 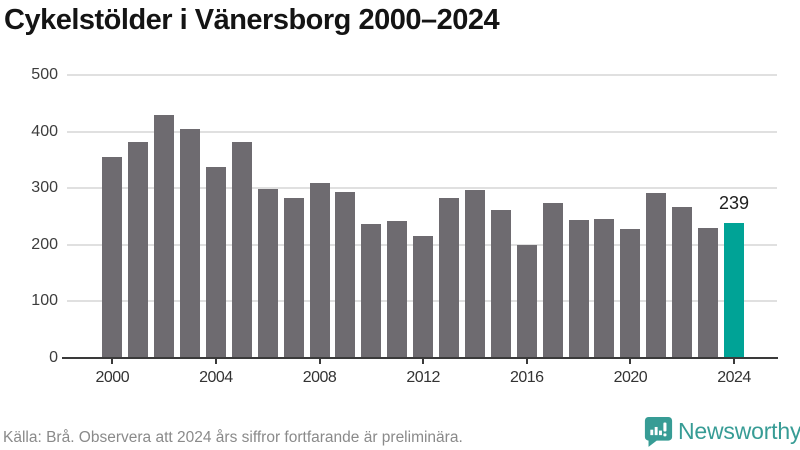 I want to click on x-axis-label-2004: 2004, so click(x=216, y=377).